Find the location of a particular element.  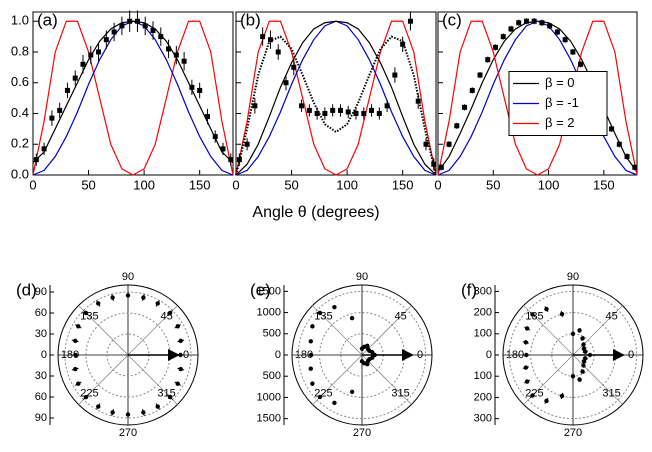

y-tick-label: 0.8 is located at coordinates (20, 50).